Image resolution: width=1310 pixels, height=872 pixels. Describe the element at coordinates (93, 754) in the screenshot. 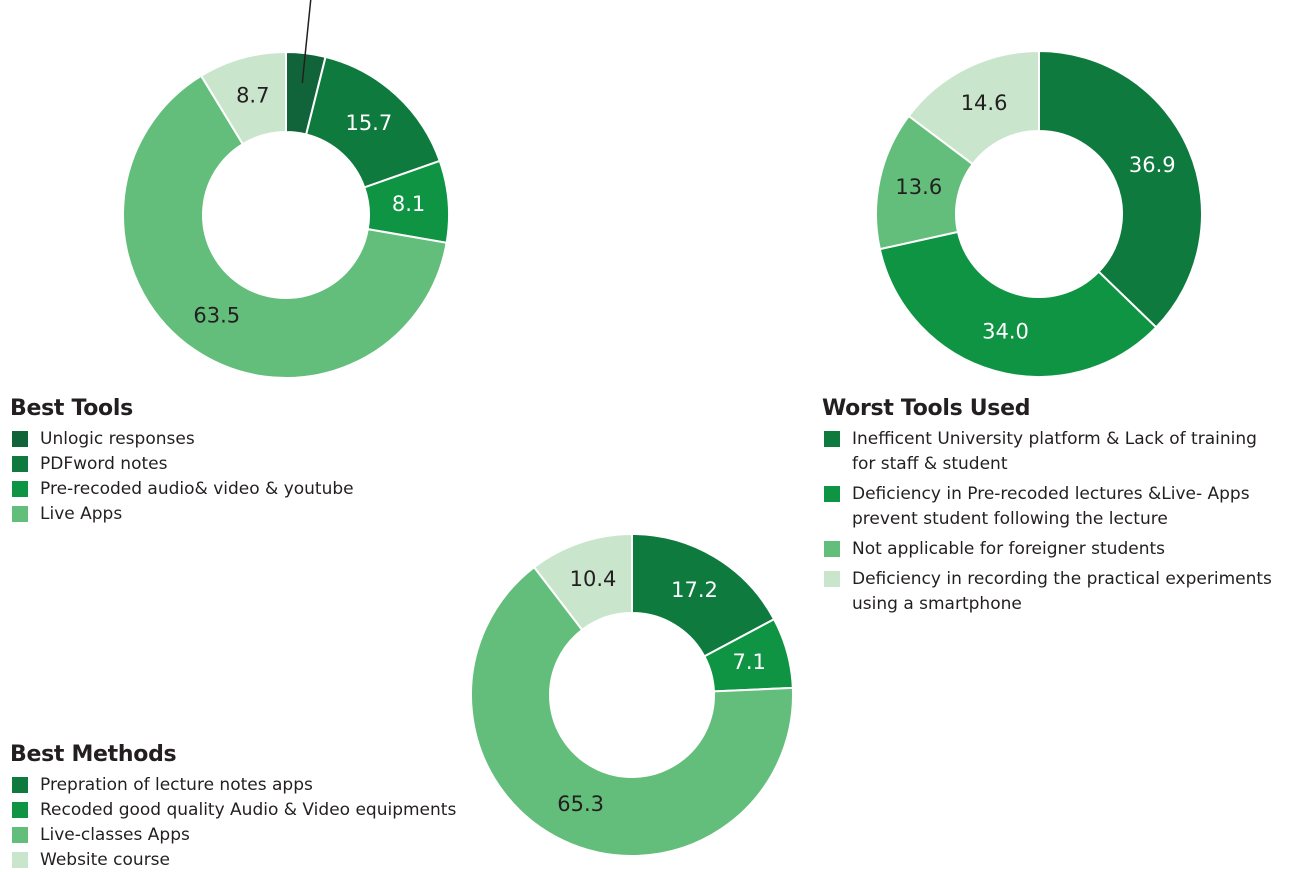

I see `legend-title: Best Methods` at that location.